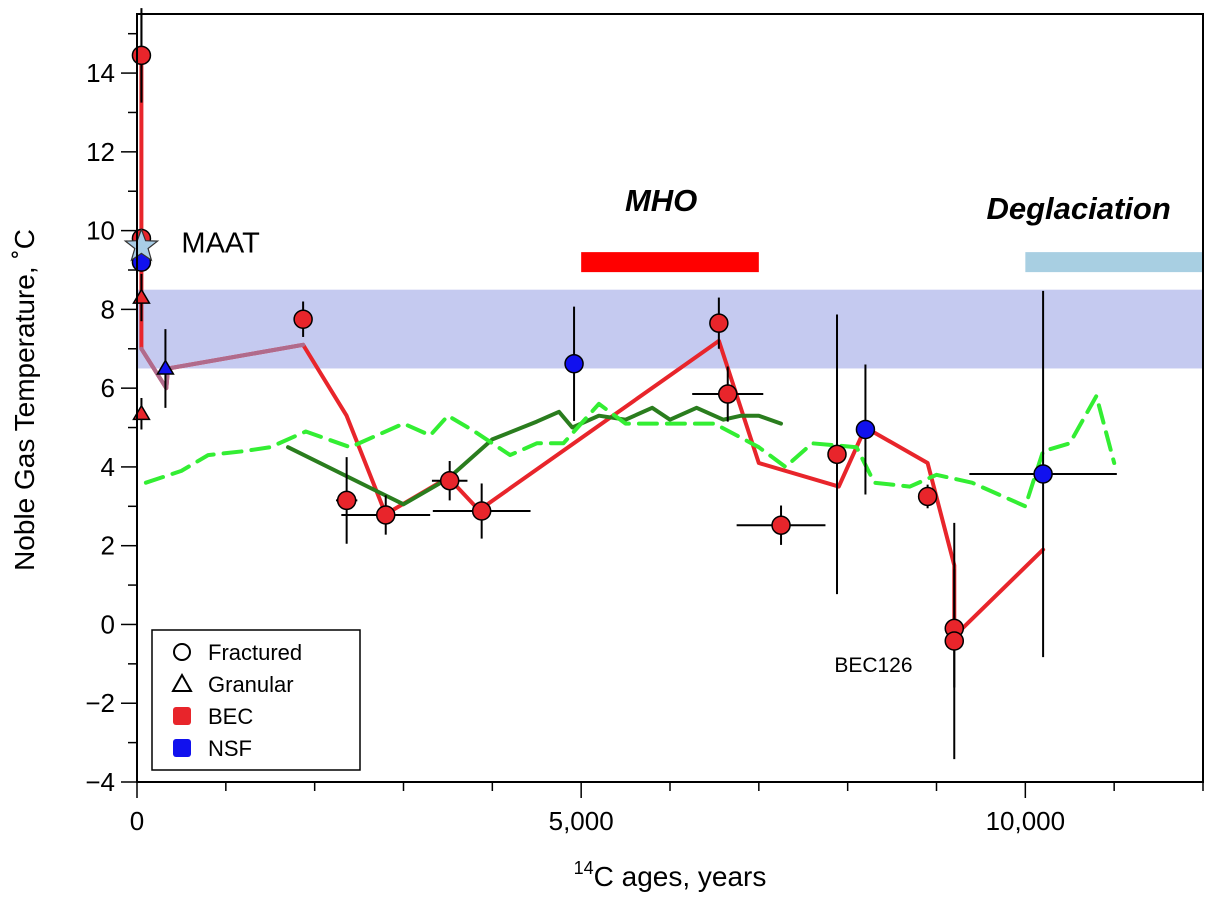 The image size is (1217, 902). What do you see at coordinates (680, 876) in the screenshot?
I see `x-axis-label-text: C ages, years` at bounding box center [680, 876].